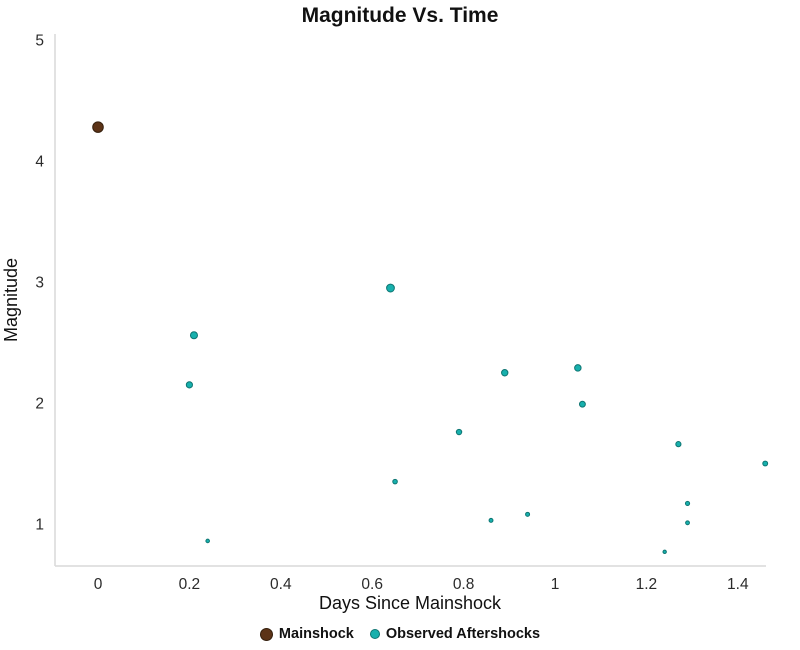 Image resolution: width=800 pixels, height=650 pixels. What do you see at coordinates (39, 525) in the screenshot?
I see `y-tick-label: 1` at bounding box center [39, 525].